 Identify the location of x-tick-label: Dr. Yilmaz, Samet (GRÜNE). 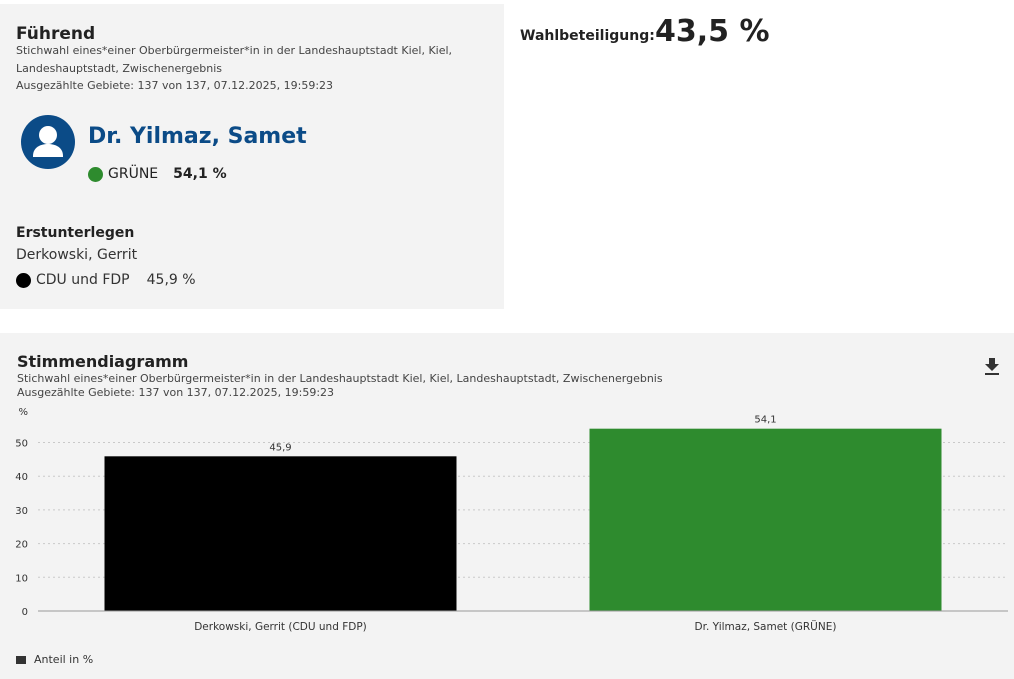
(766, 626).